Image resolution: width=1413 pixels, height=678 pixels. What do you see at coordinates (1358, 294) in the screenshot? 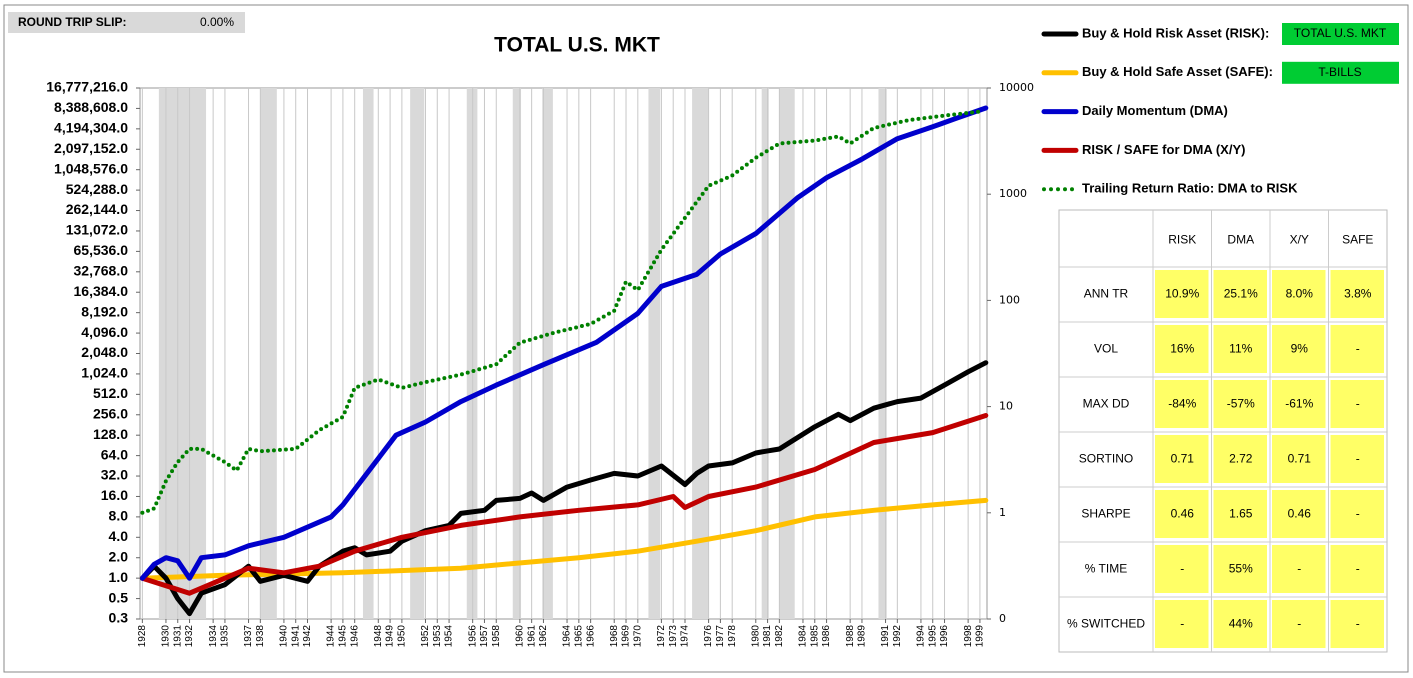
I see `cell: 3.8%` at bounding box center [1358, 294].